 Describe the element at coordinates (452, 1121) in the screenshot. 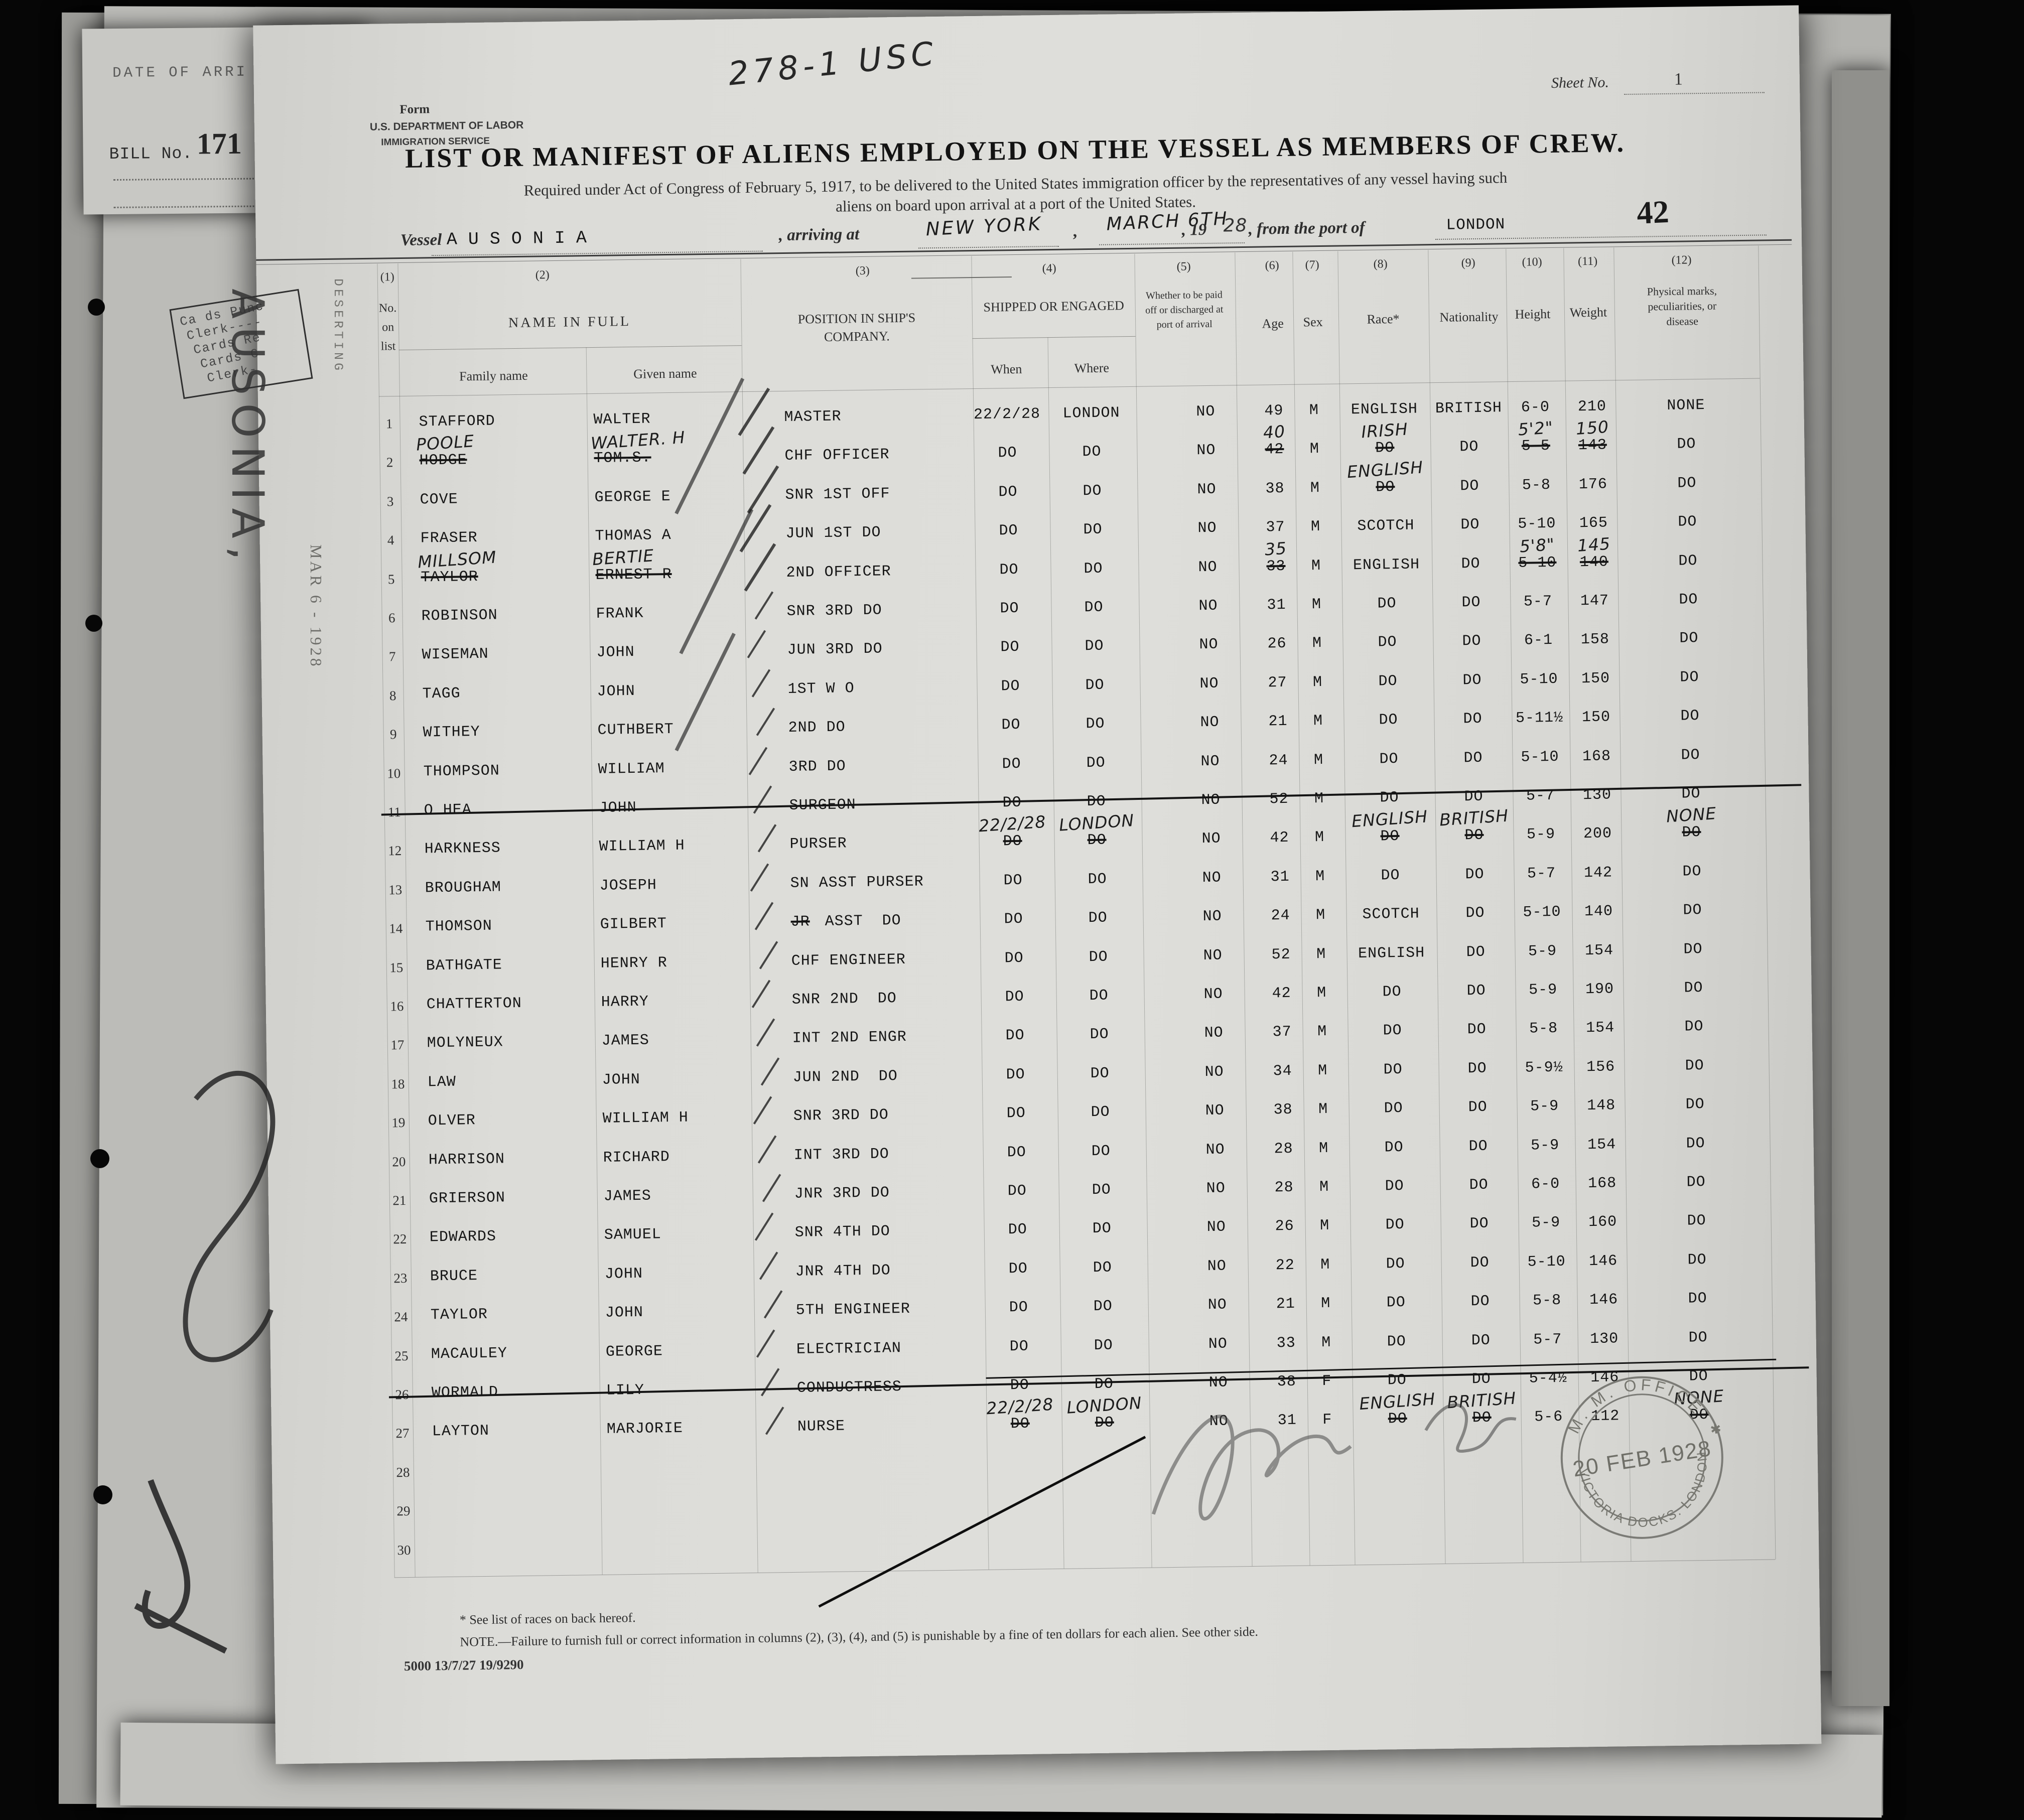

I see `cell-family-name: OLVER` at that location.